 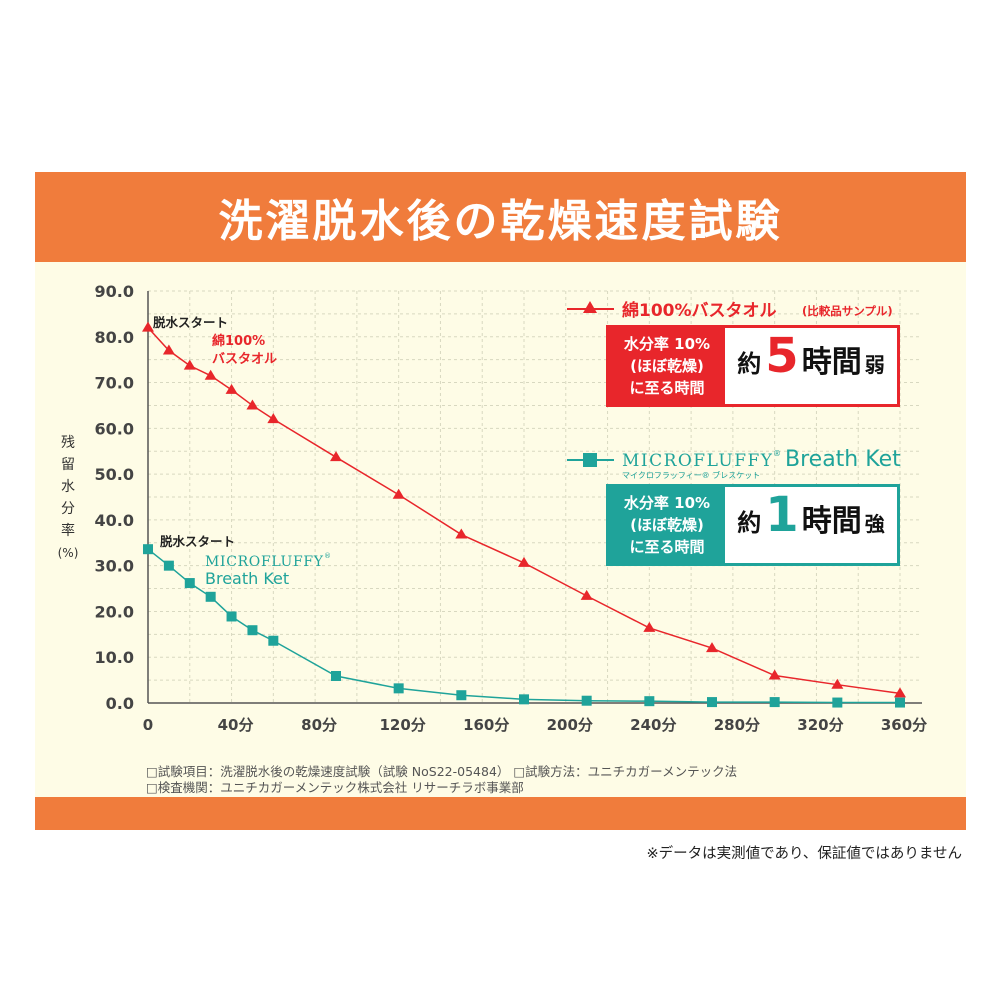 What do you see at coordinates (831, 521) in the screenshot?
I see `result-micro-unit: 時間` at bounding box center [831, 521].